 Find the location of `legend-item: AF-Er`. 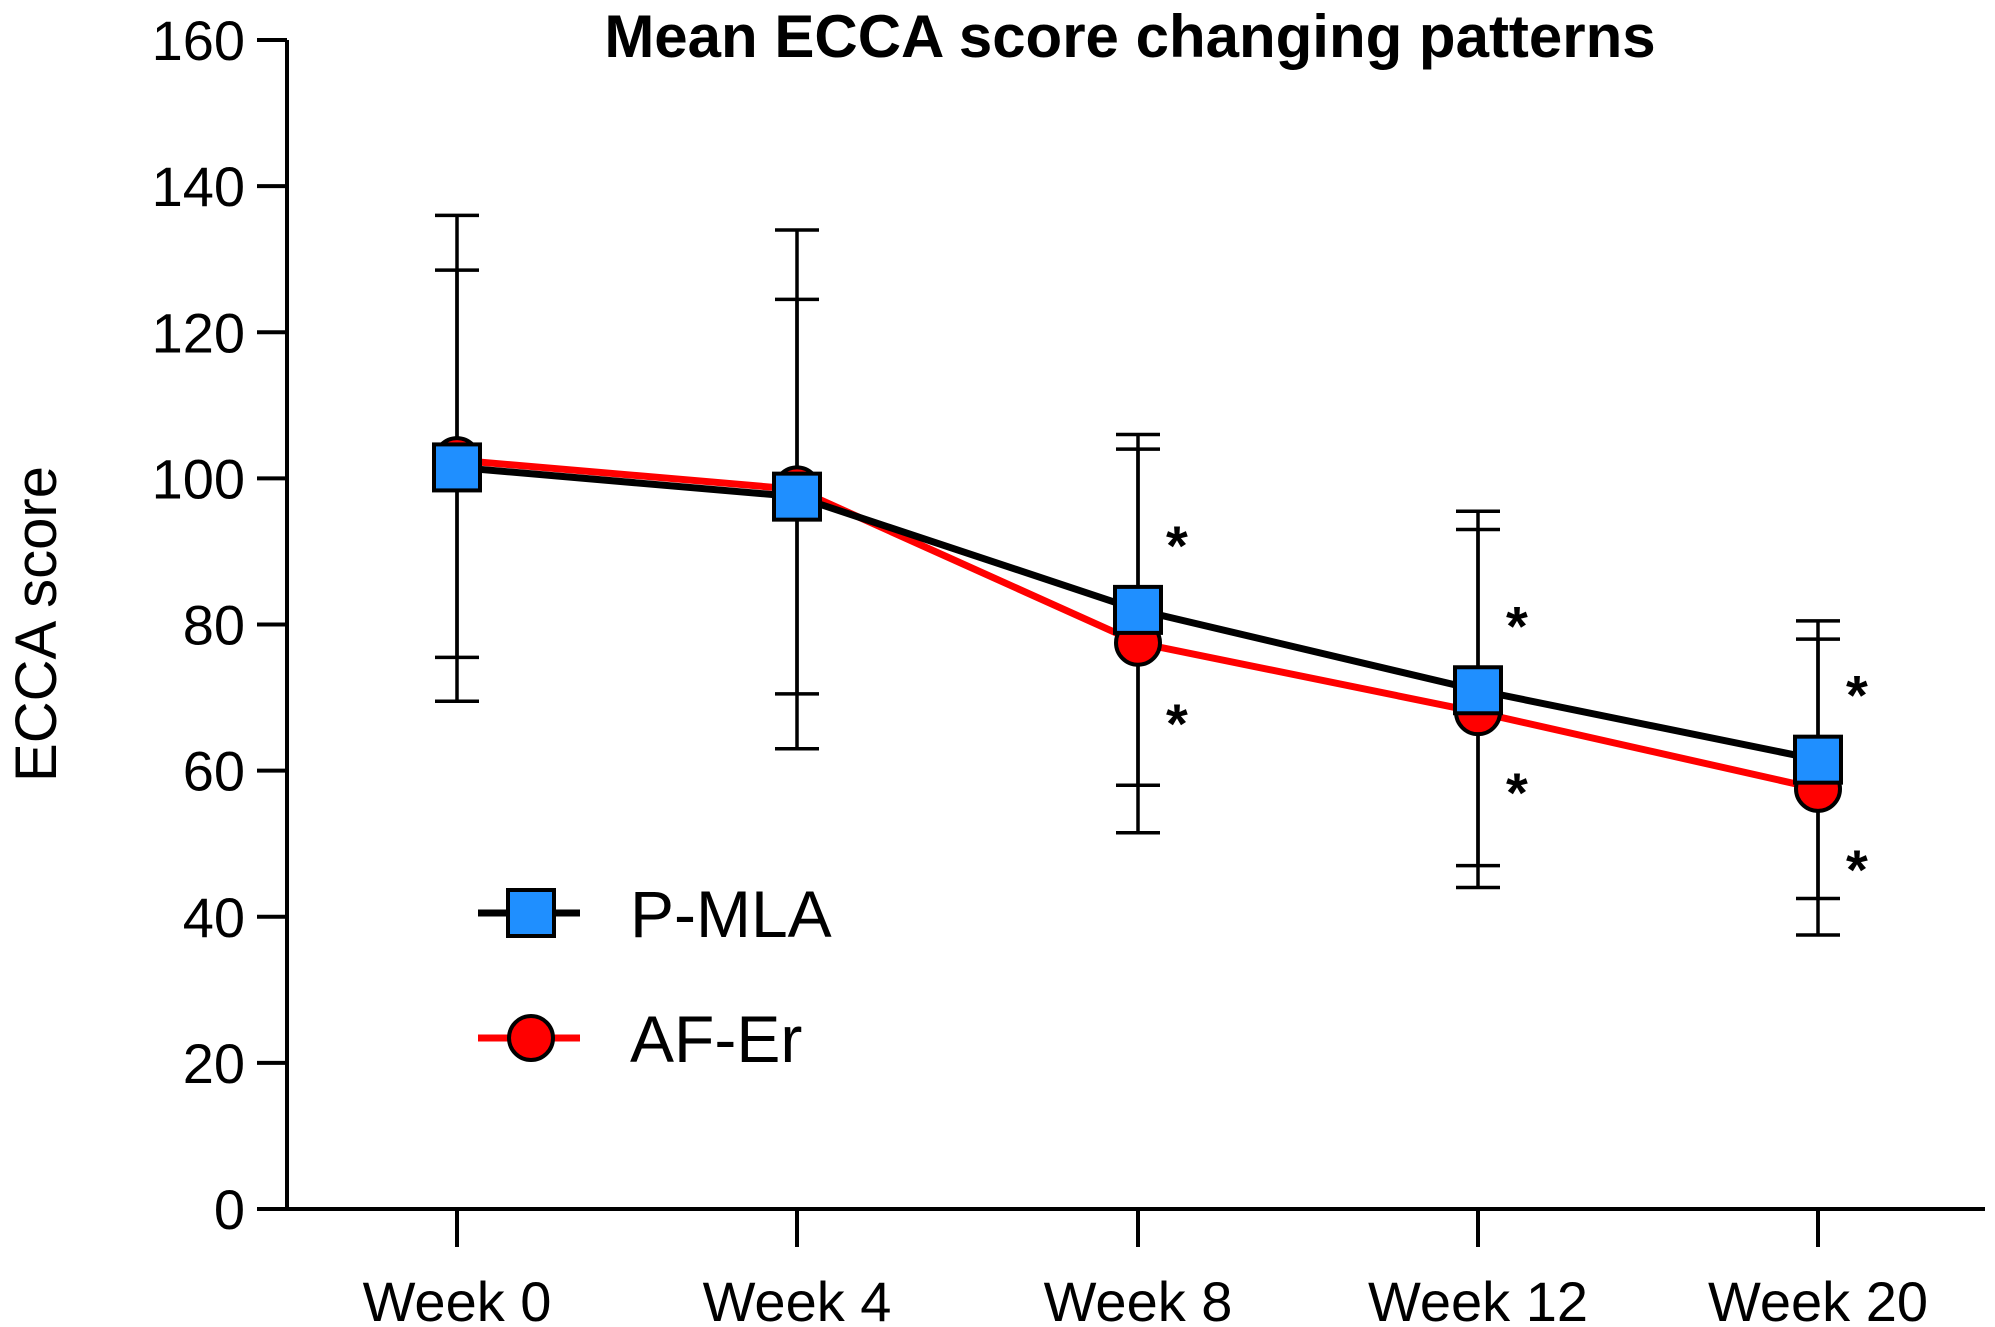

legend-item: AF-Er is located at coordinates (640, 1039).